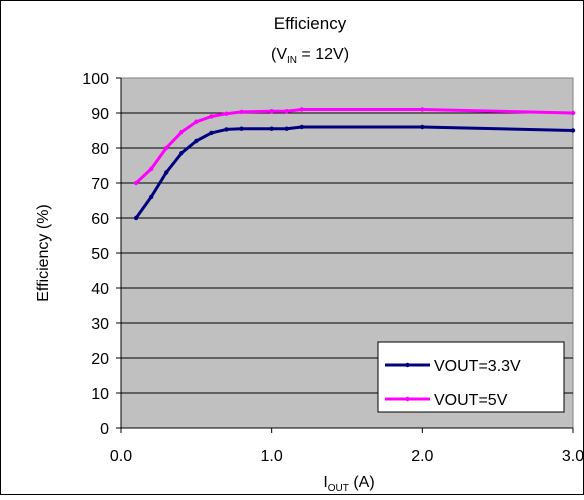 The height and width of the screenshot is (500, 584). Describe the element at coordinates (407, 399) in the screenshot. I see `legend-marker-vout-5v` at that location.